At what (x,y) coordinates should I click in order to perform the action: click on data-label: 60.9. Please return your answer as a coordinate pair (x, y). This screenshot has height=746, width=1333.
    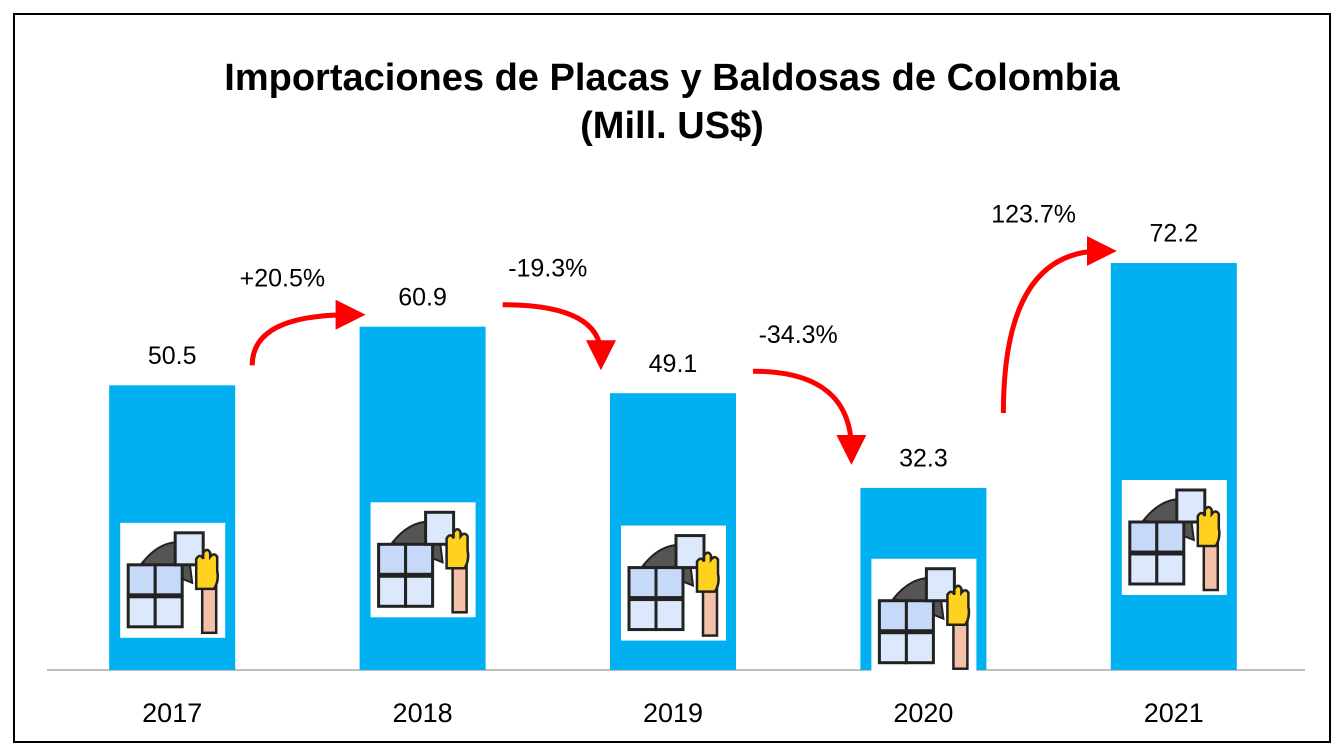
    Looking at the image, I should click on (422, 297).